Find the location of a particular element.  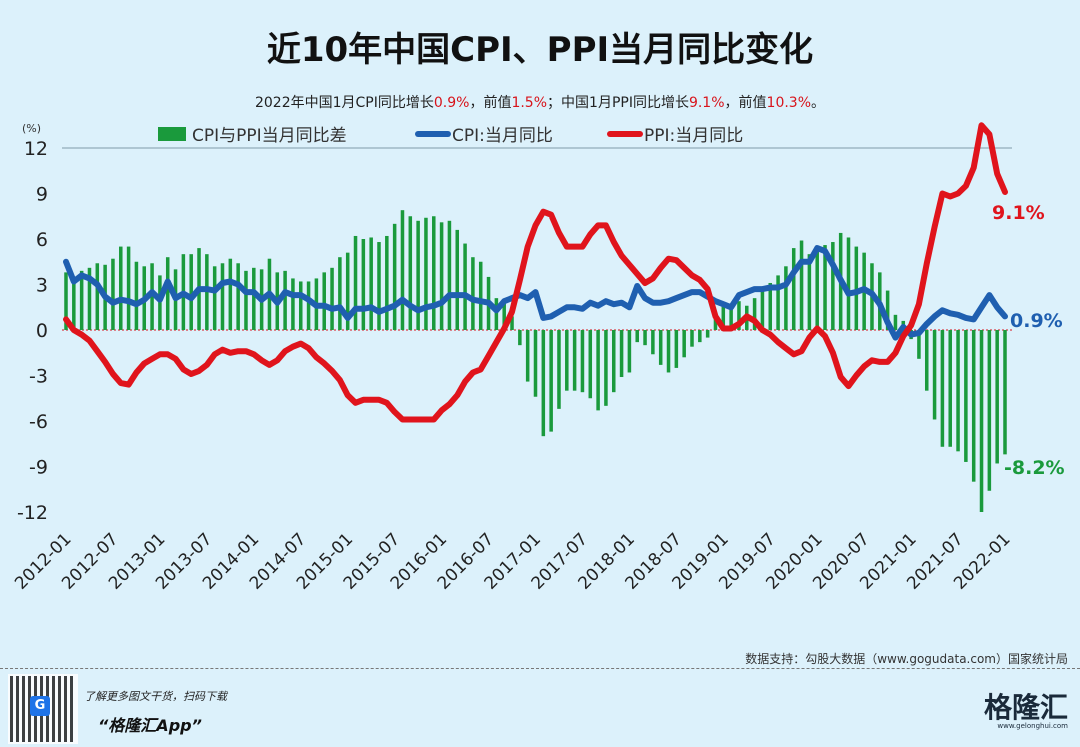

y-tick-label: -9 is located at coordinates (38, 468).